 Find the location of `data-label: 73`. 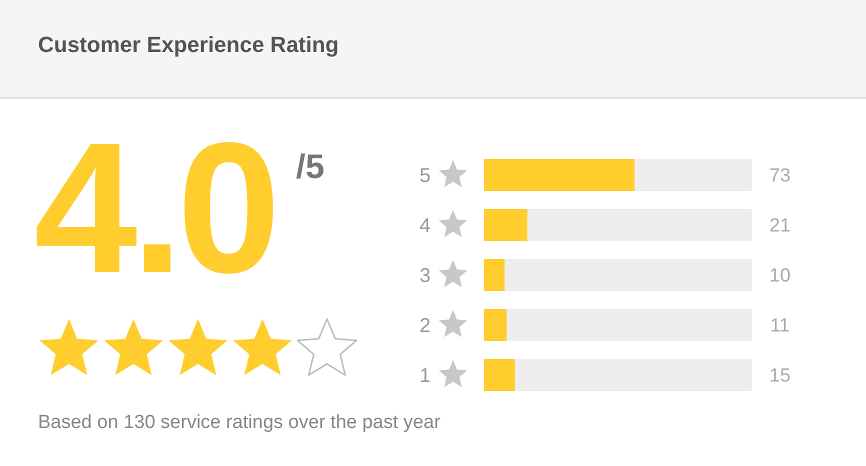

data-label: 73 is located at coordinates (780, 176).